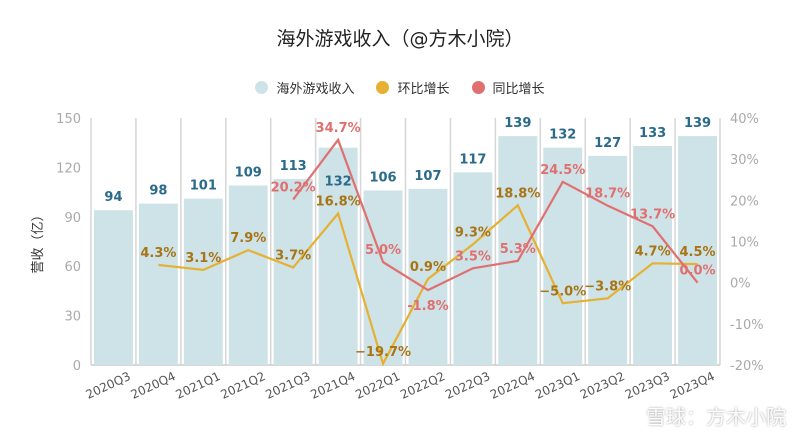  What do you see at coordinates (647, 385) in the screenshot?
I see `x-tick-label: 2023Q3` at bounding box center [647, 385].